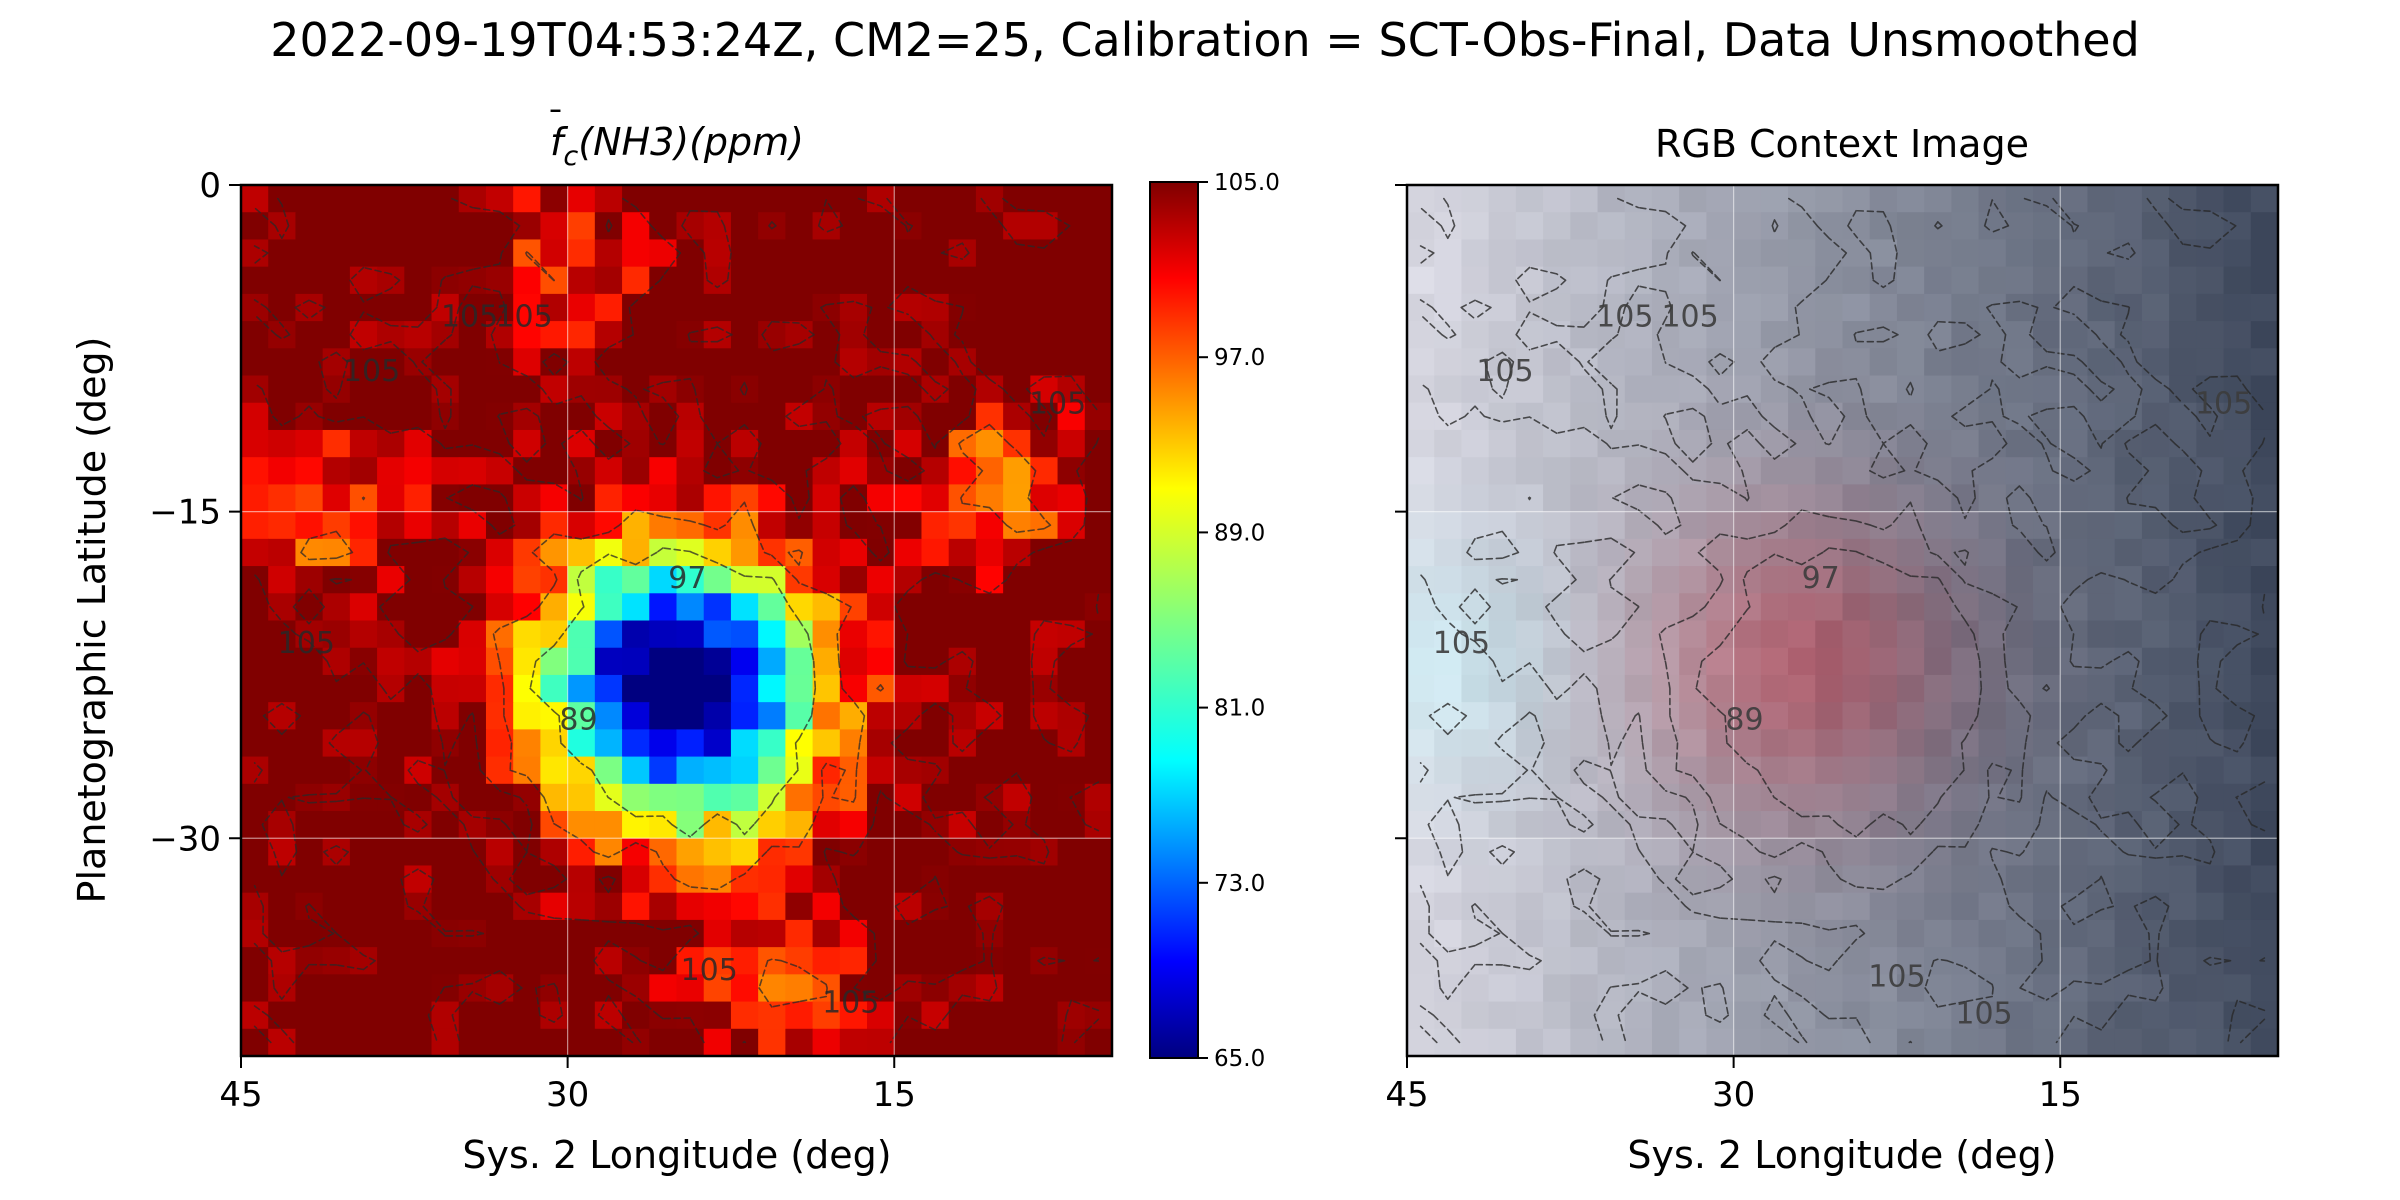  What do you see at coordinates (195, 512) in the screenshot?
I see `ammonia-y-ticks: 0−15−30` at bounding box center [195, 512].